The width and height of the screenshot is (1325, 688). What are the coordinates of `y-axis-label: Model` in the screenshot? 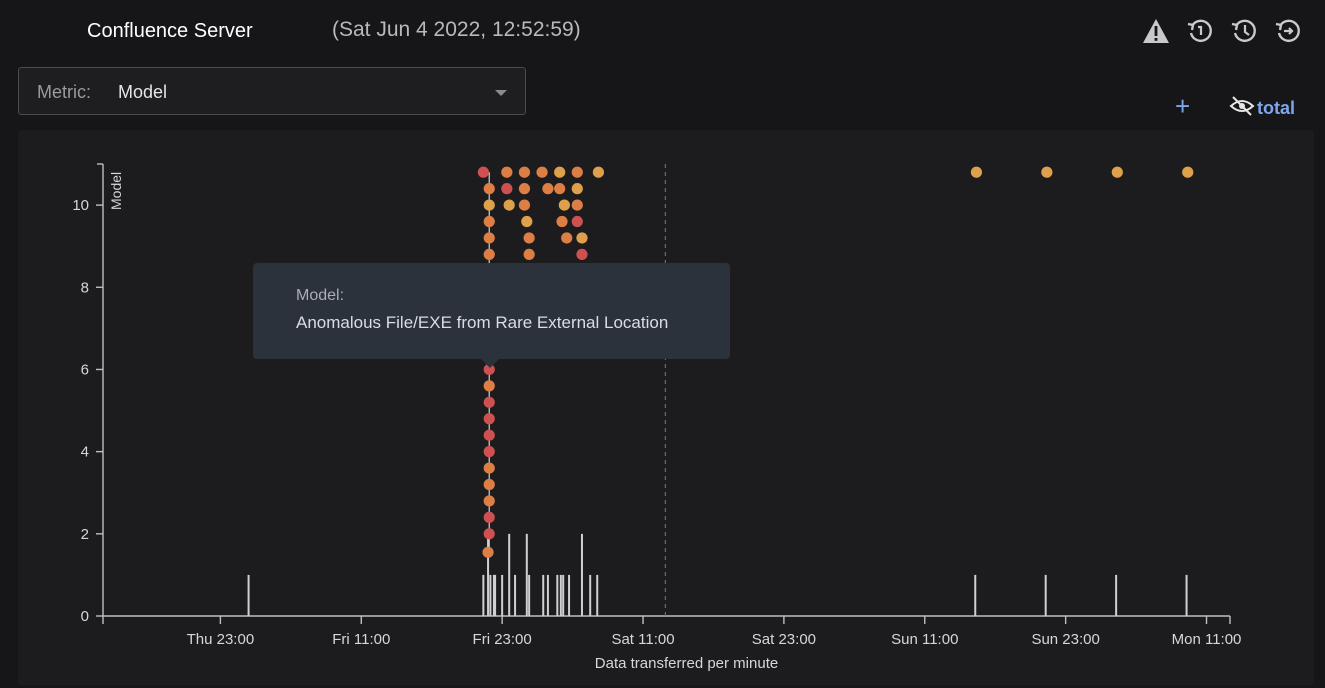 It's located at (116, 191).